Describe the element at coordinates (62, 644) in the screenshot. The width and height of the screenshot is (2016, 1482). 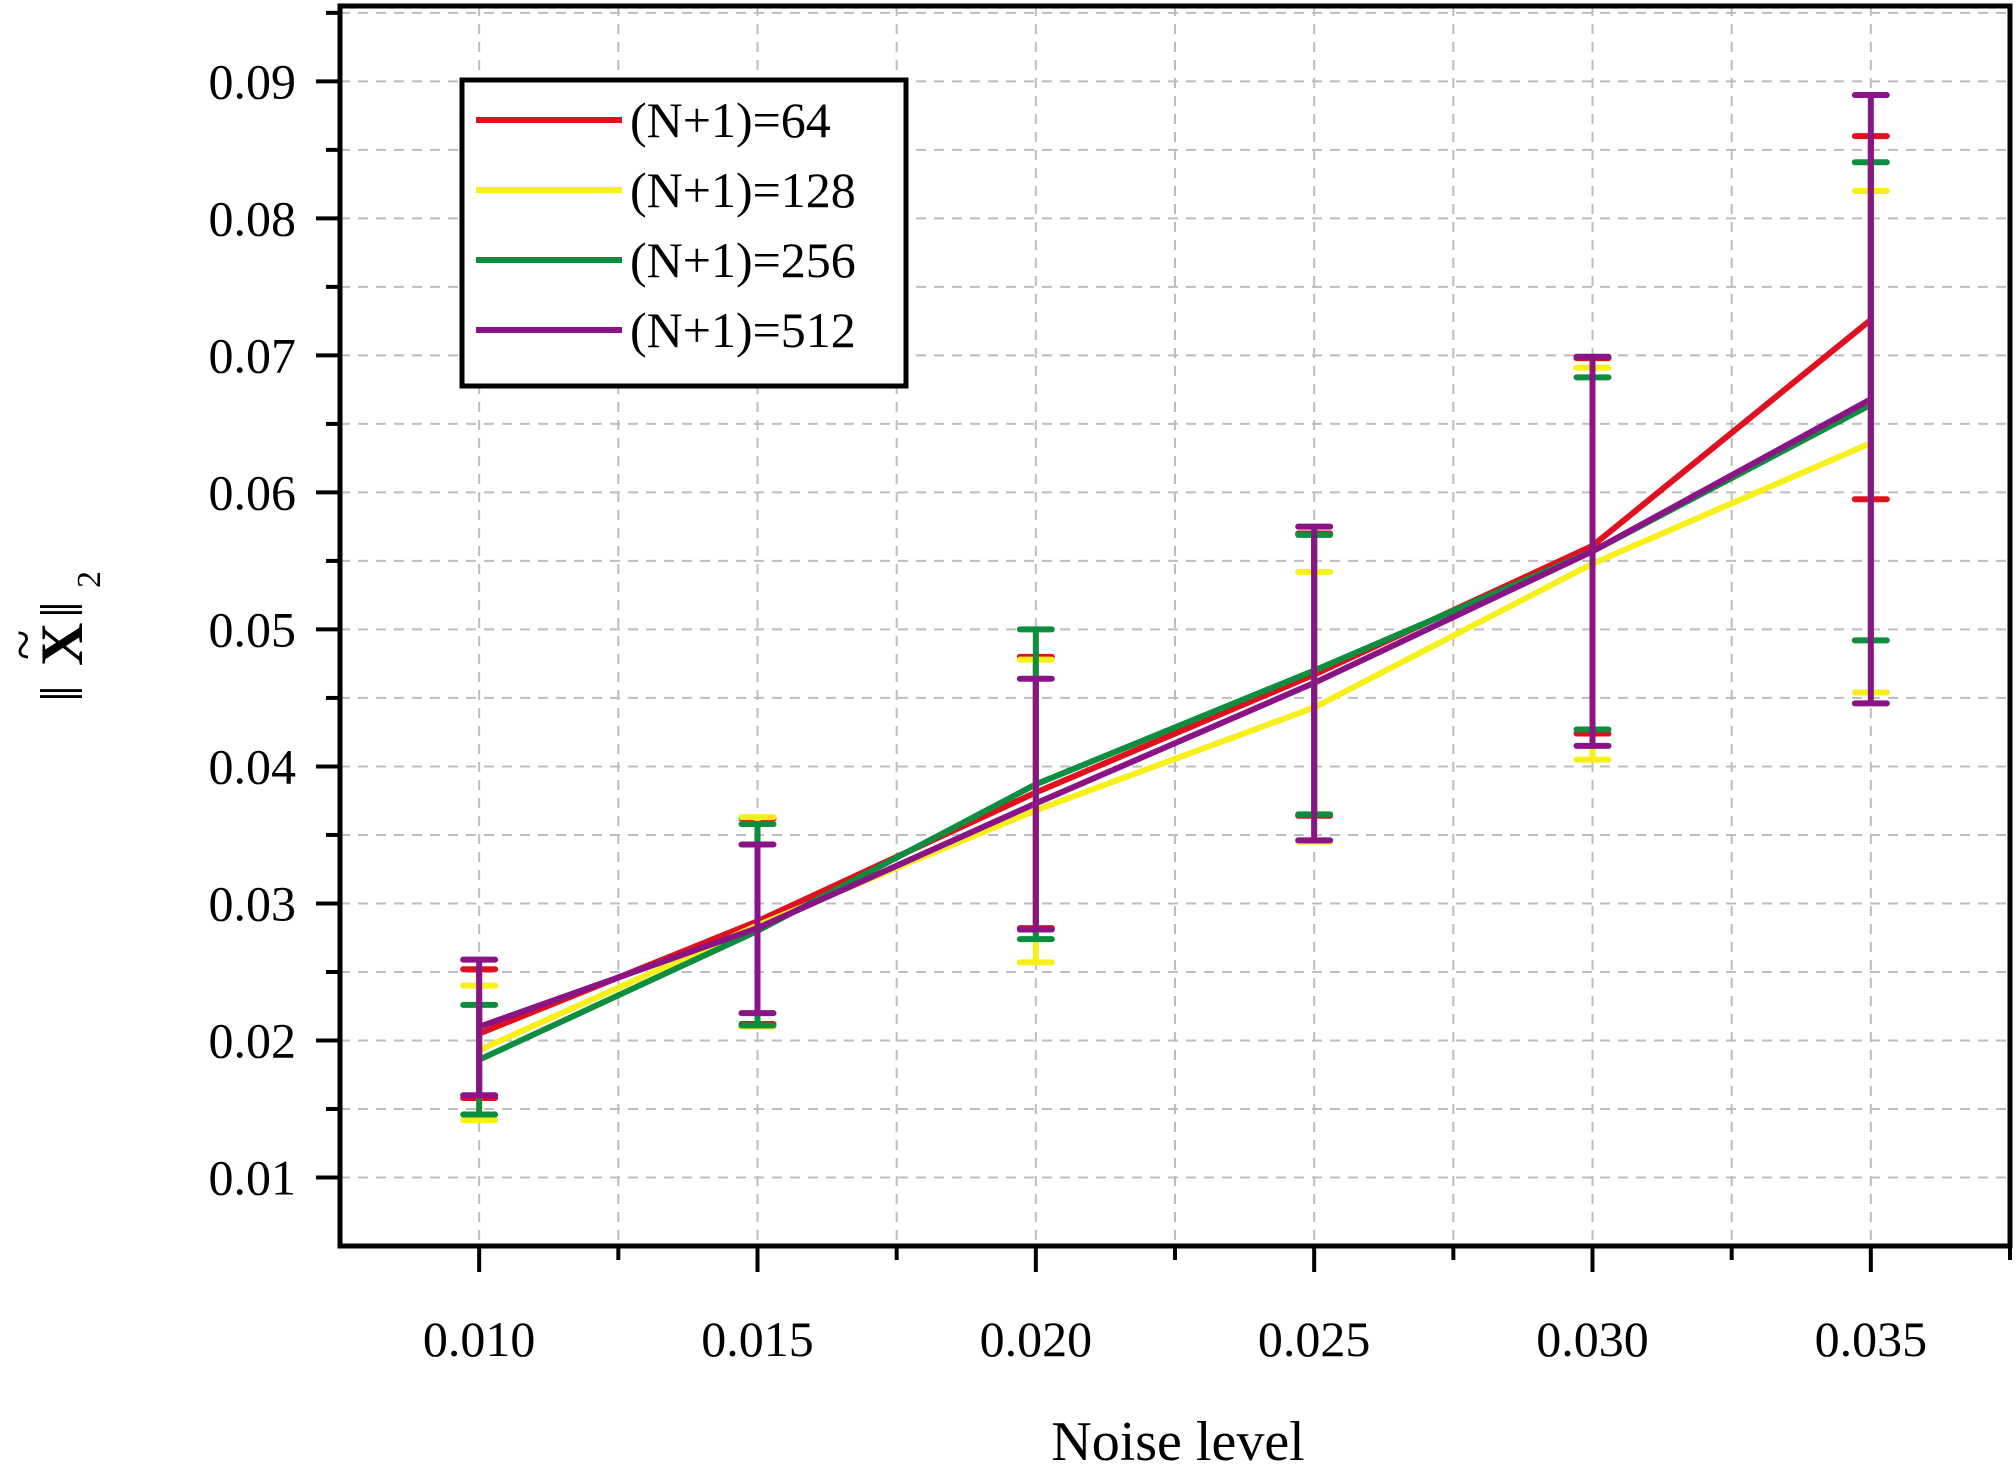
I see `y-axis-title-x: X` at that location.